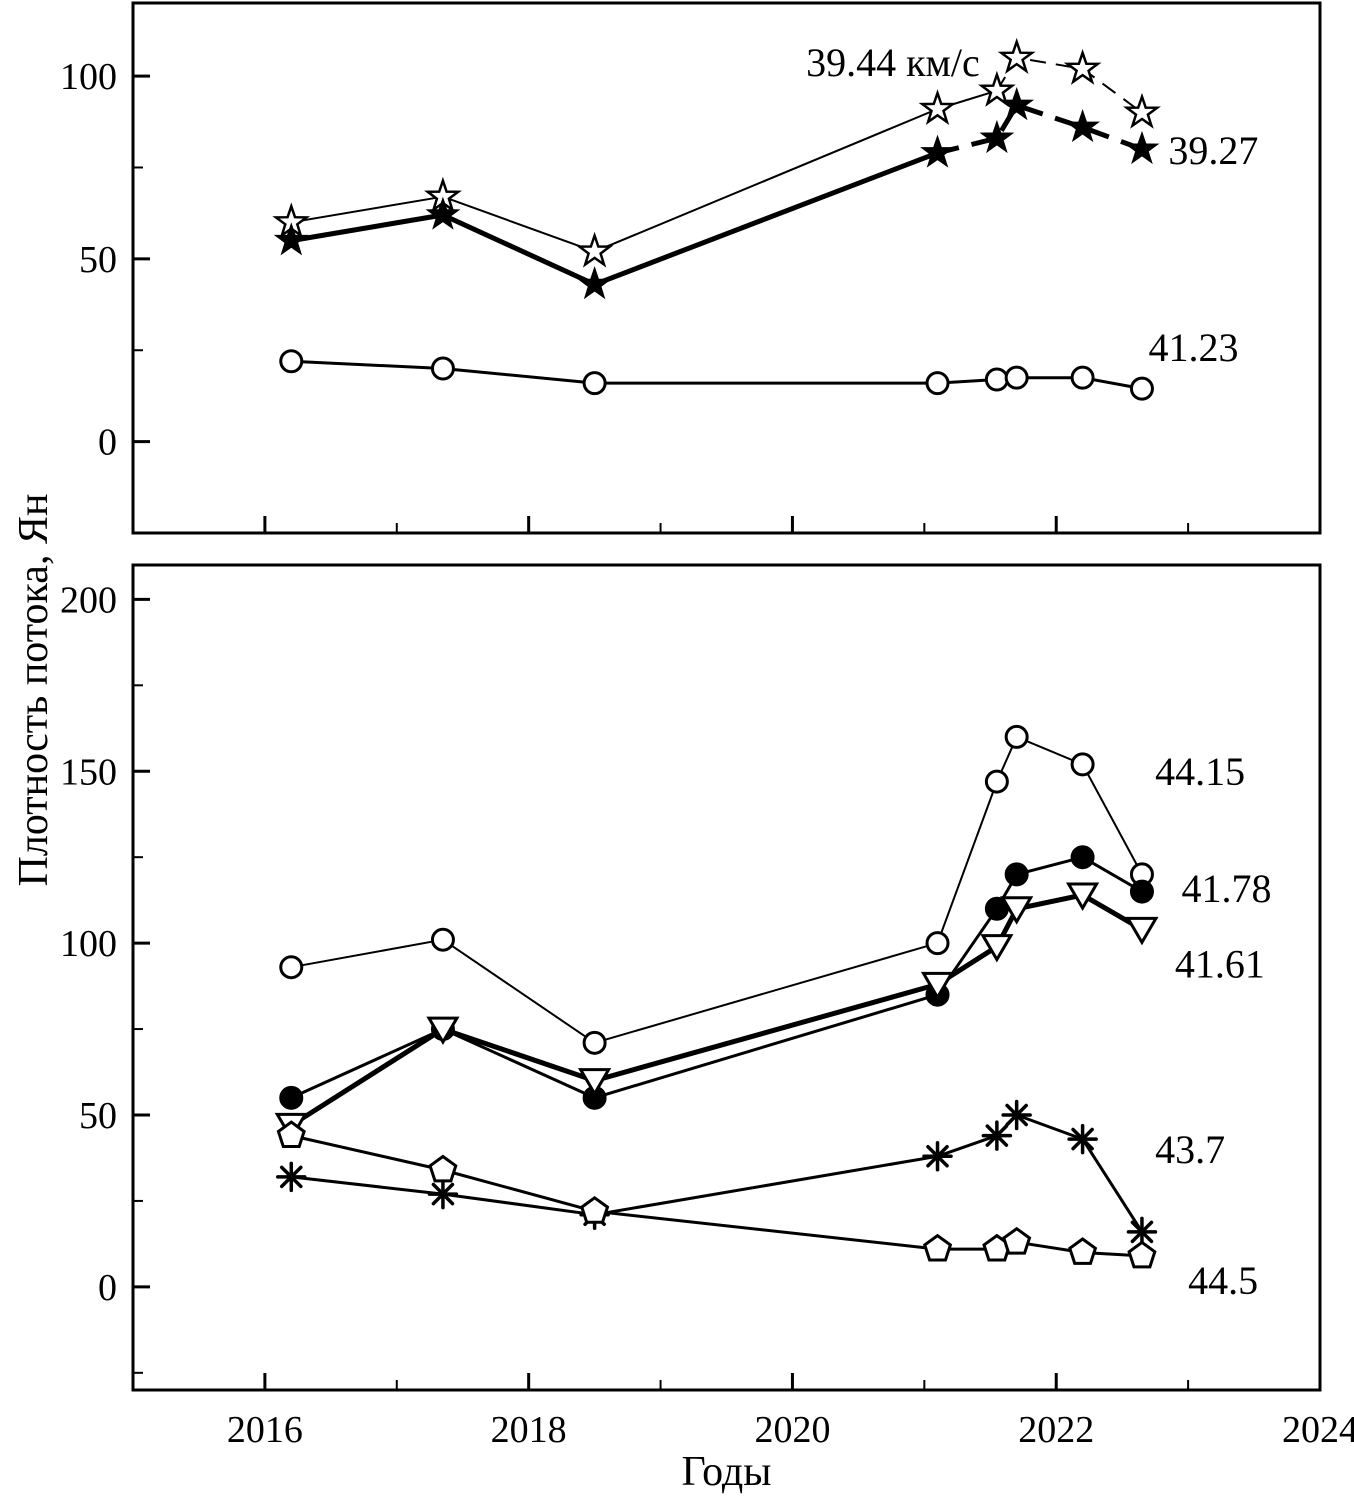  I want to click on x-axis-title: Годы, so click(726, 1472).